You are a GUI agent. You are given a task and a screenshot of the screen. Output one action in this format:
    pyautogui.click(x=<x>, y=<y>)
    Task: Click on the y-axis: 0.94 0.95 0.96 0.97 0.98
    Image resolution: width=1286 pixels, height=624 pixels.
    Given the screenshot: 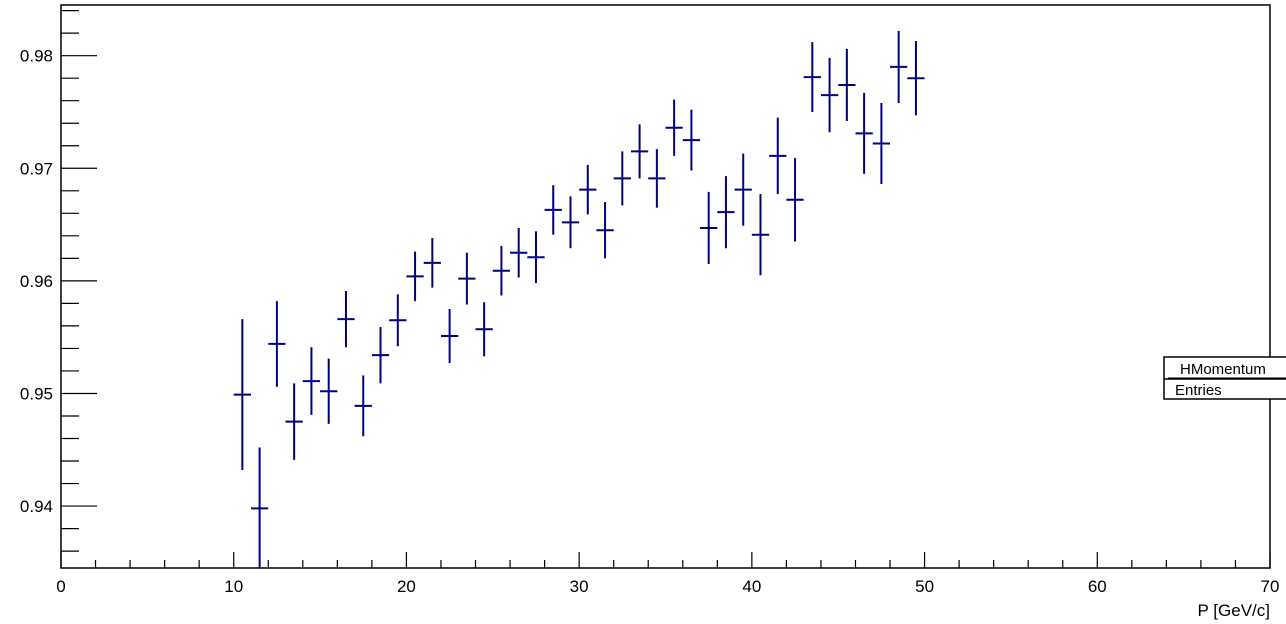 What is the action you would take?
    pyautogui.click(x=58, y=281)
    